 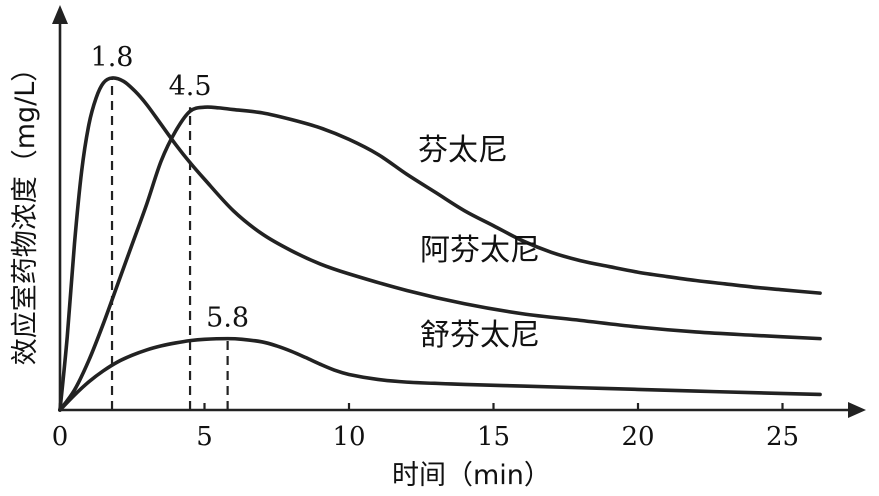 What do you see at coordinates (348, 437) in the screenshot?
I see `x-tick-label-10: 10` at bounding box center [348, 437].